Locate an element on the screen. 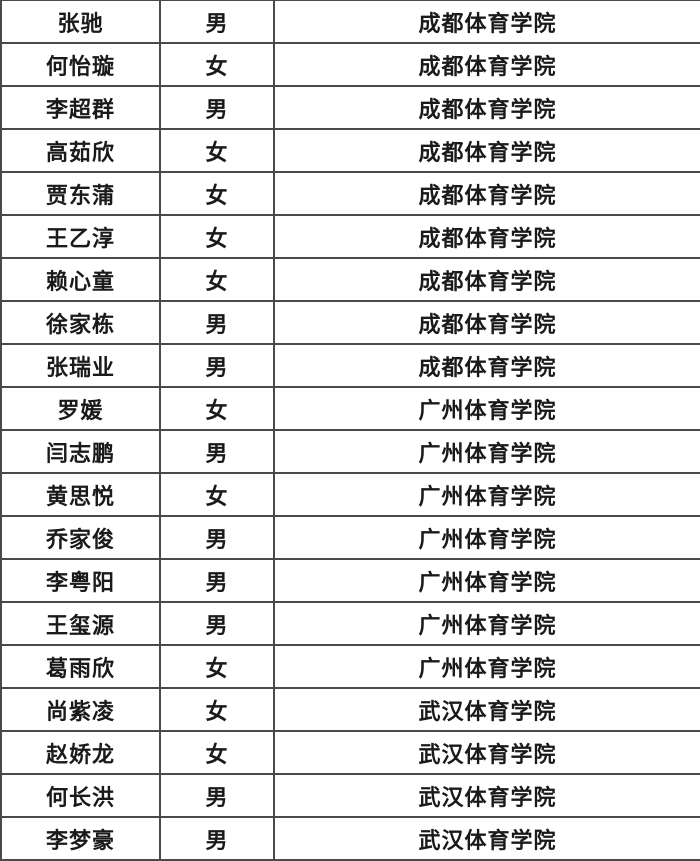  table-row: 王乙淳 女 成都体育学院 is located at coordinates (350, 236).